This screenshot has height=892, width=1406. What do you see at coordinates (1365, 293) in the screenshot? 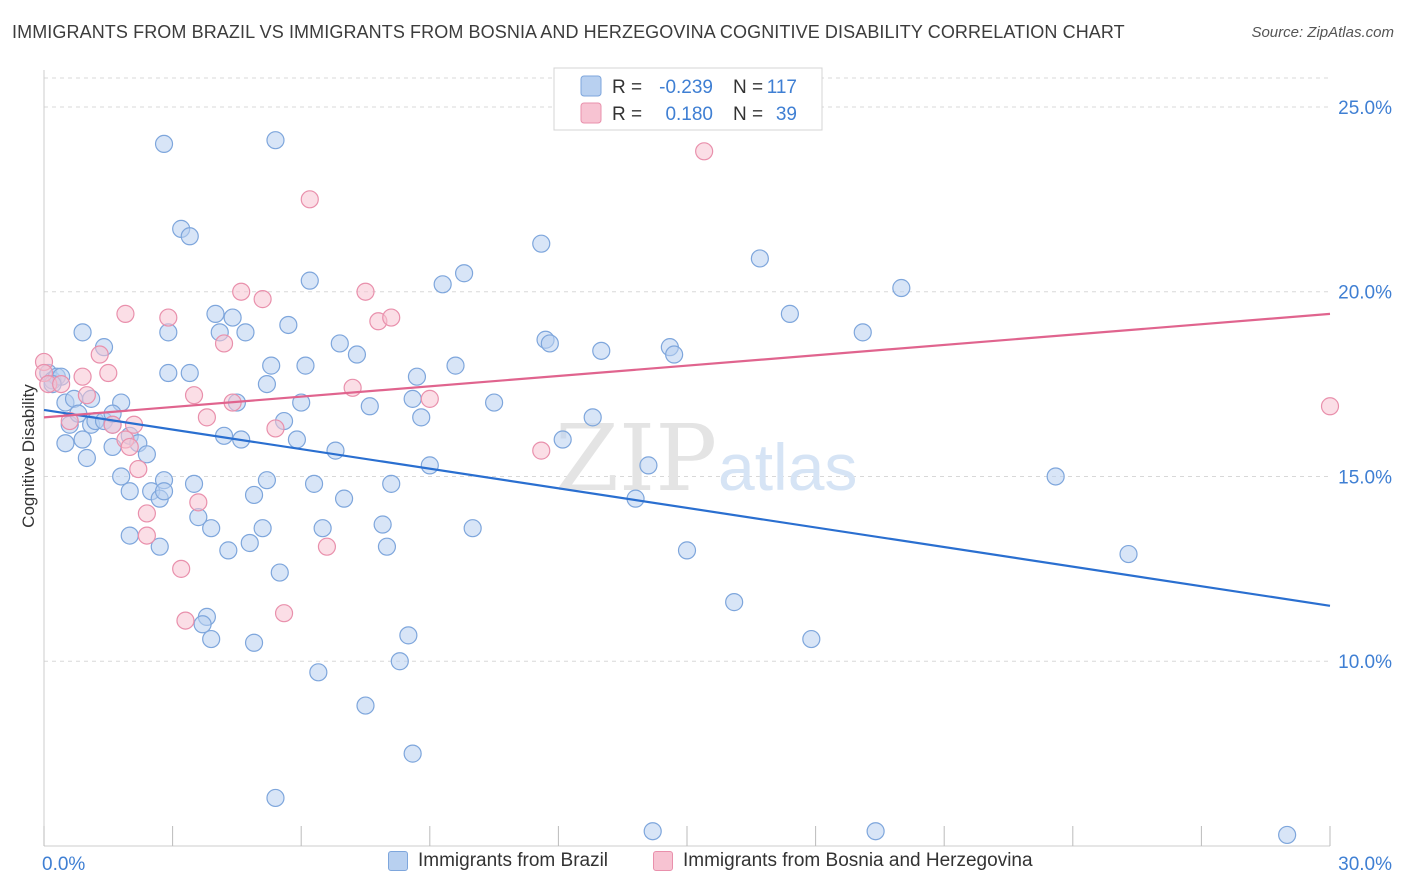
I see `y-tick-label: 20.0%` at bounding box center [1365, 293].